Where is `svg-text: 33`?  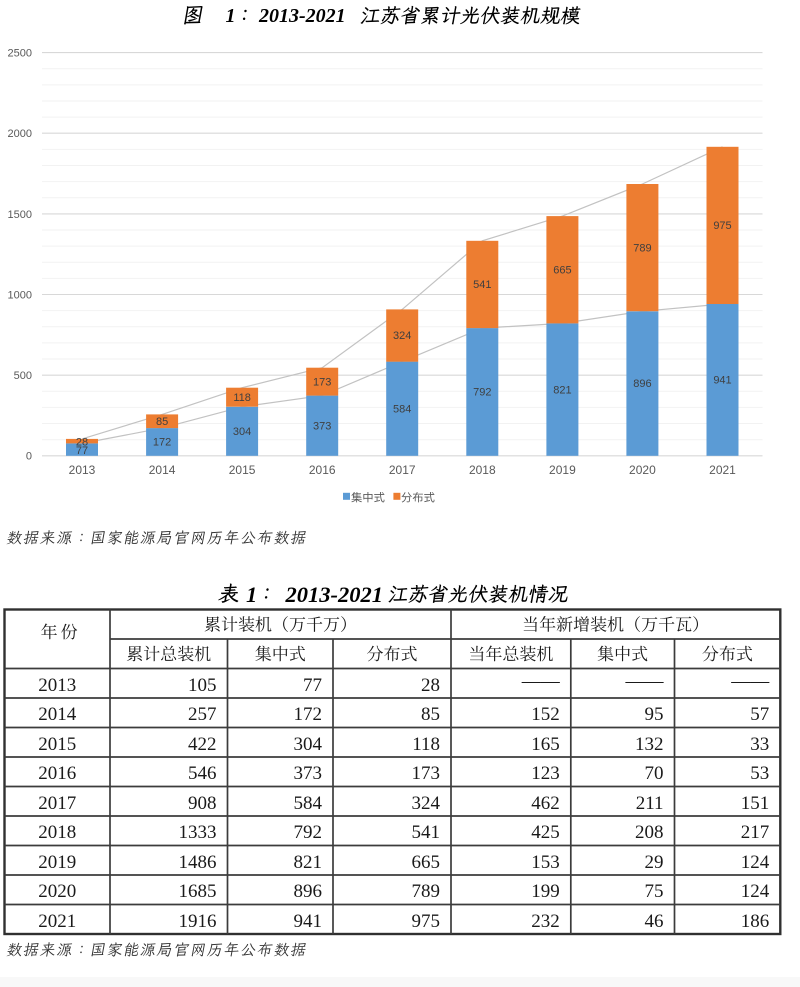
svg-text: 33 is located at coordinates (759, 744).